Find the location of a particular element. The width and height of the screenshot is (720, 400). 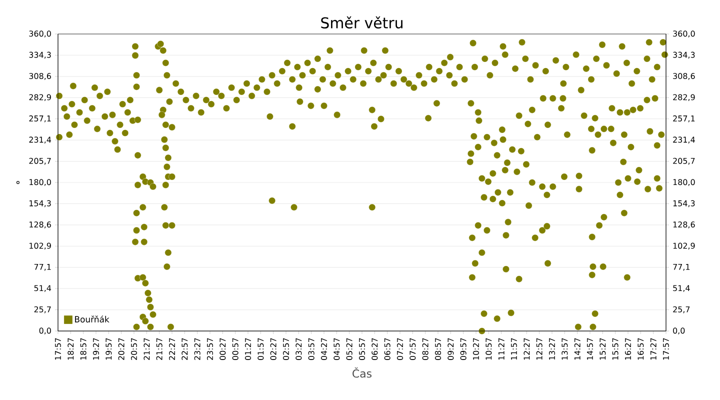

chart-title: Směr větru is located at coordinates (361, 22).